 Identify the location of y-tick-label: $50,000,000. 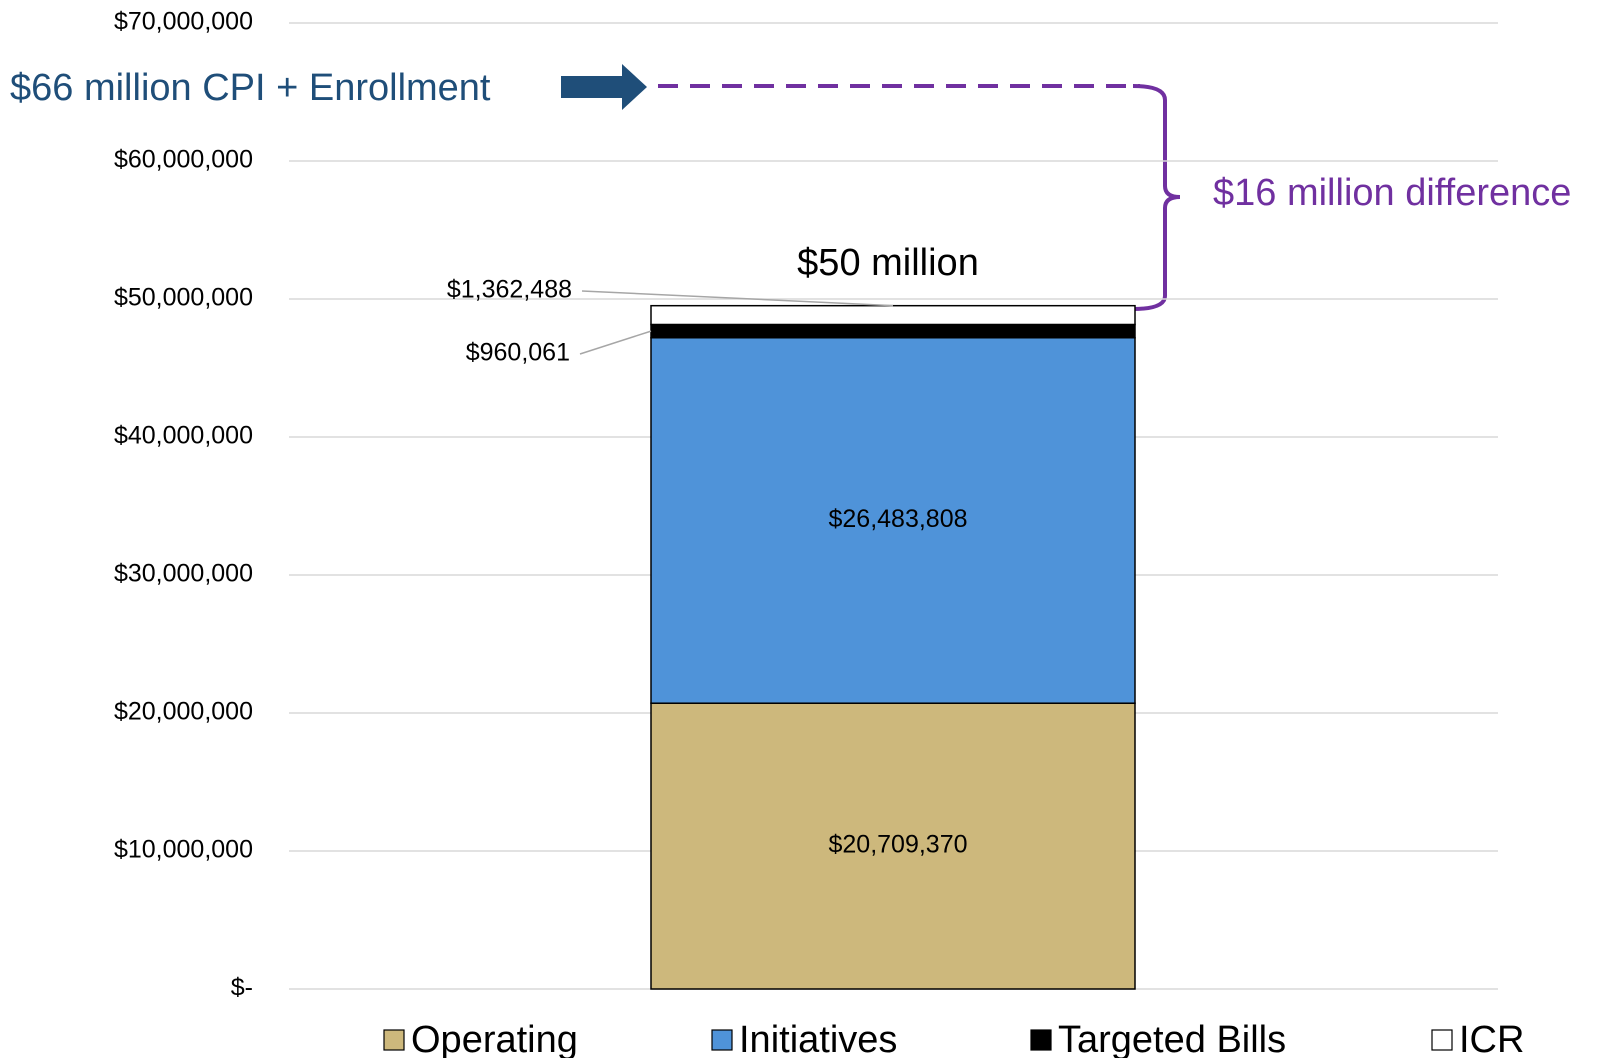
(183, 298).